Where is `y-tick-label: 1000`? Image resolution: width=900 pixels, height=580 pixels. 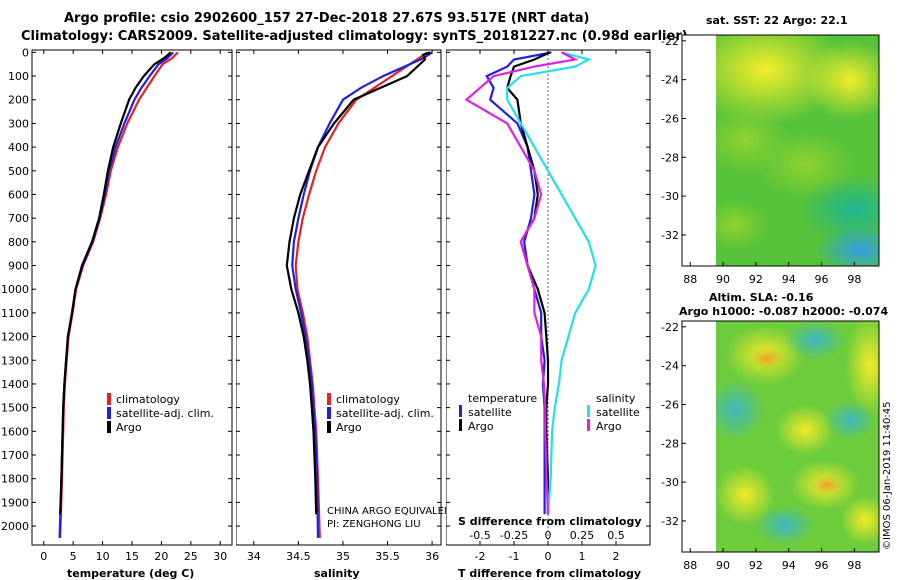 y-tick-label: 1000 is located at coordinates (15, 289).